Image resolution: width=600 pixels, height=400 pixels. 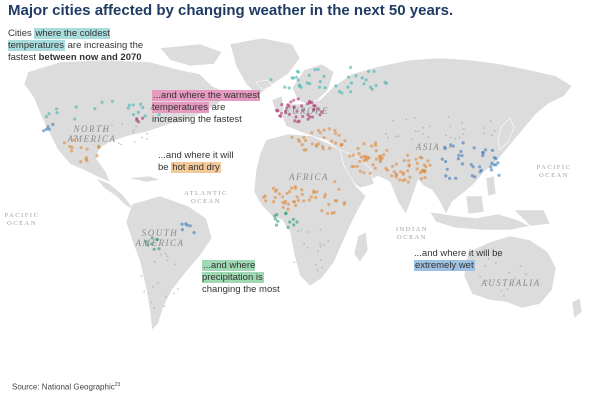 I want to click on annotation-wet-highlight: extremely wet, so click(x=444, y=265).